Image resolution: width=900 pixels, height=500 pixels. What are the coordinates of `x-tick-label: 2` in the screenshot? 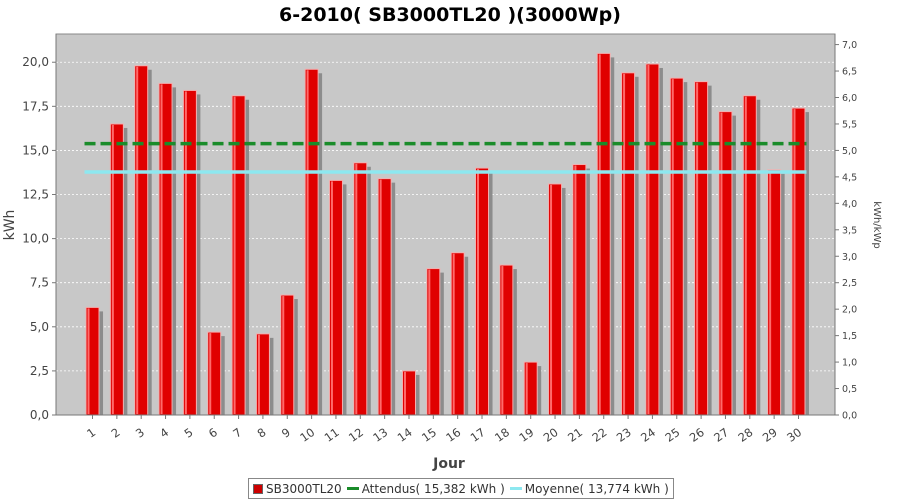 It's located at (116, 433).